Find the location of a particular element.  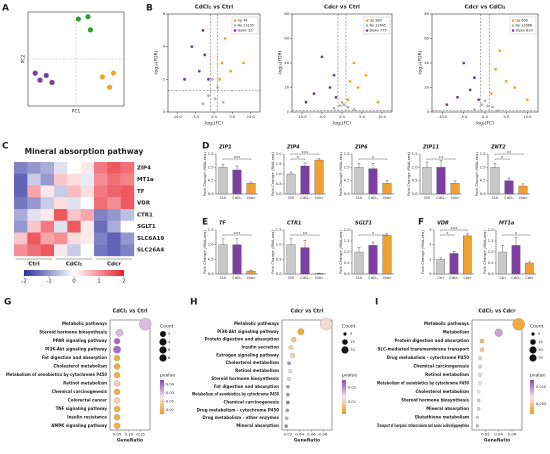

y-tick-label: Insulin resistance is located at coordinates (87, 416).